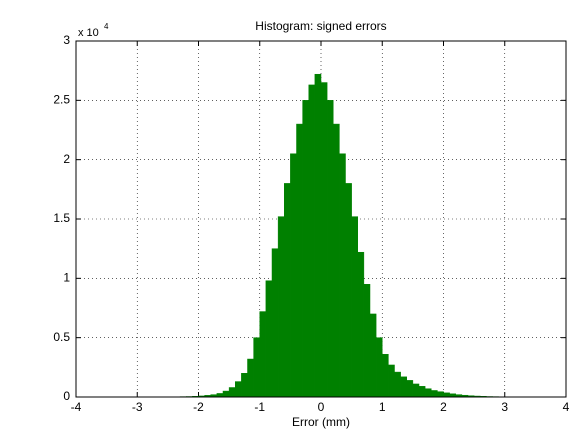 The image size is (576, 432). I want to click on x-tick-label: 0, so click(321, 407).